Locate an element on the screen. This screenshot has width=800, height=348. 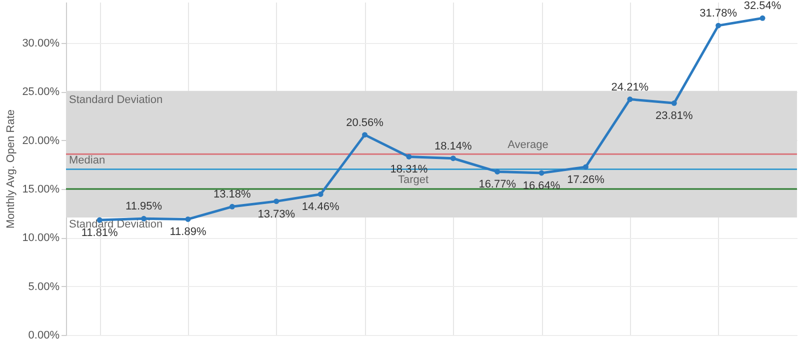
data-label: 24.21% is located at coordinates (630, 87).